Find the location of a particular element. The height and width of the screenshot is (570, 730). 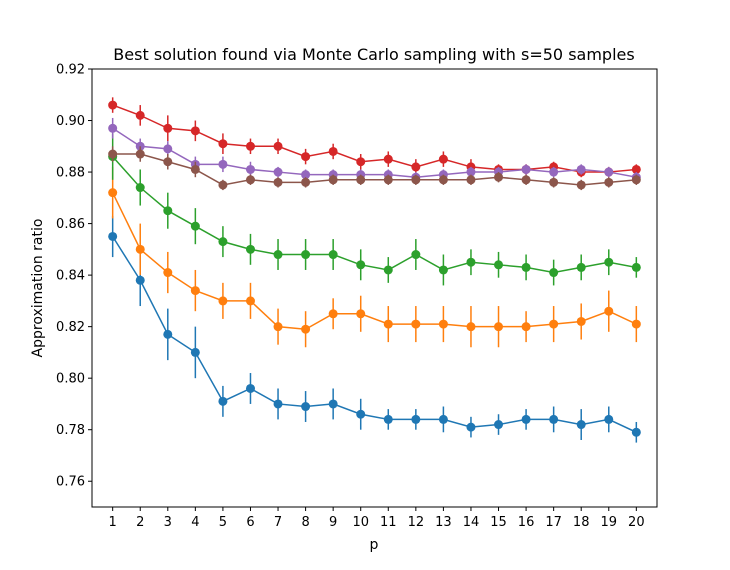

y-tick-label: 0.80 is located at coordinates (70, 379).